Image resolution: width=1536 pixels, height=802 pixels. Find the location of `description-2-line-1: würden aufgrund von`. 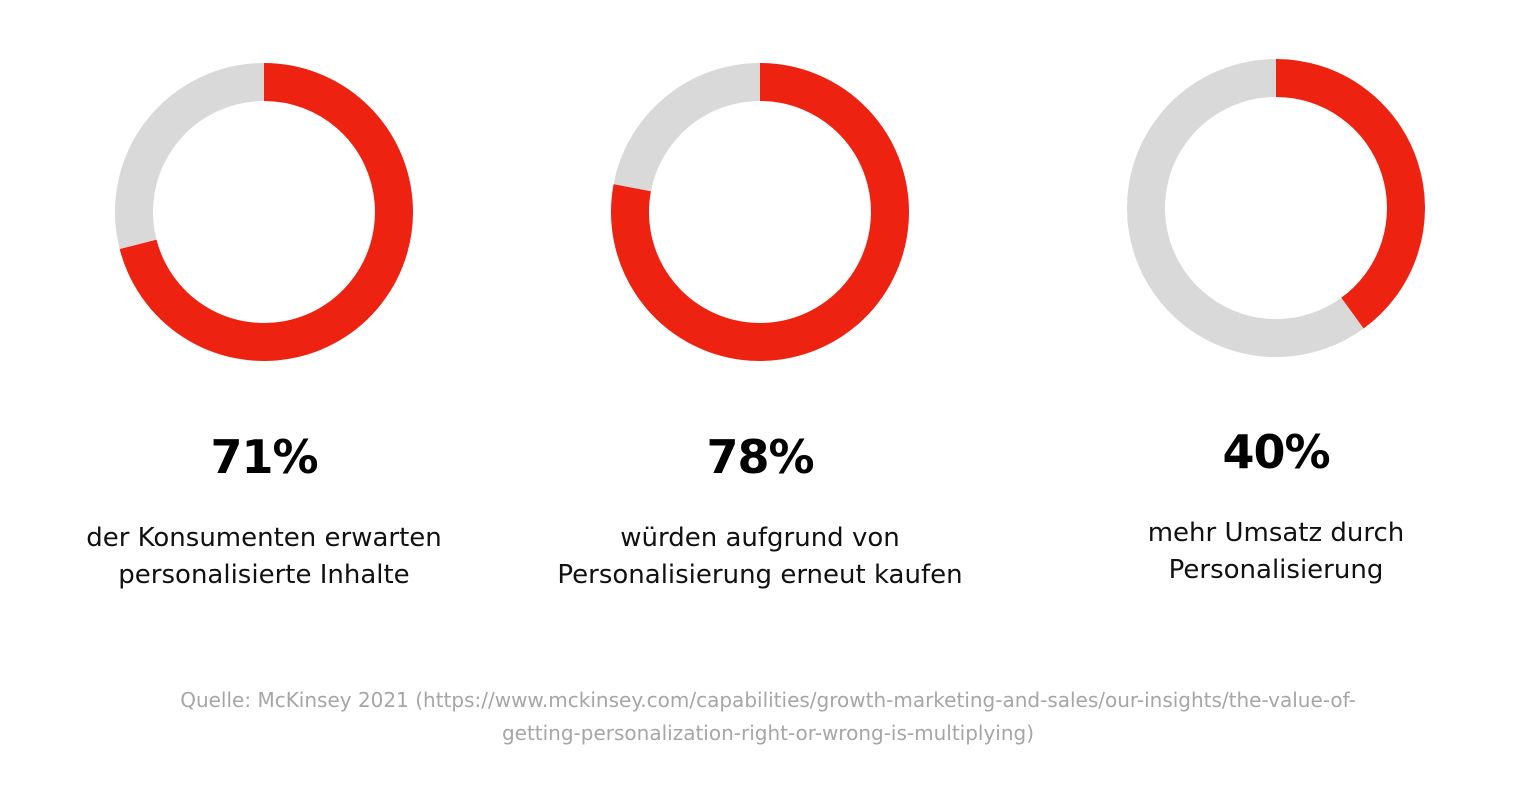

description-2-line-1: würden aufgrund von is located at coordinates (760, 538).